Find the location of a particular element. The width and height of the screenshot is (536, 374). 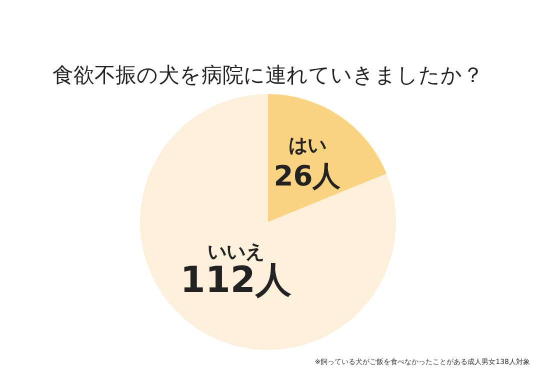

slice-label: いいえ is located at coordinates (235, 251).